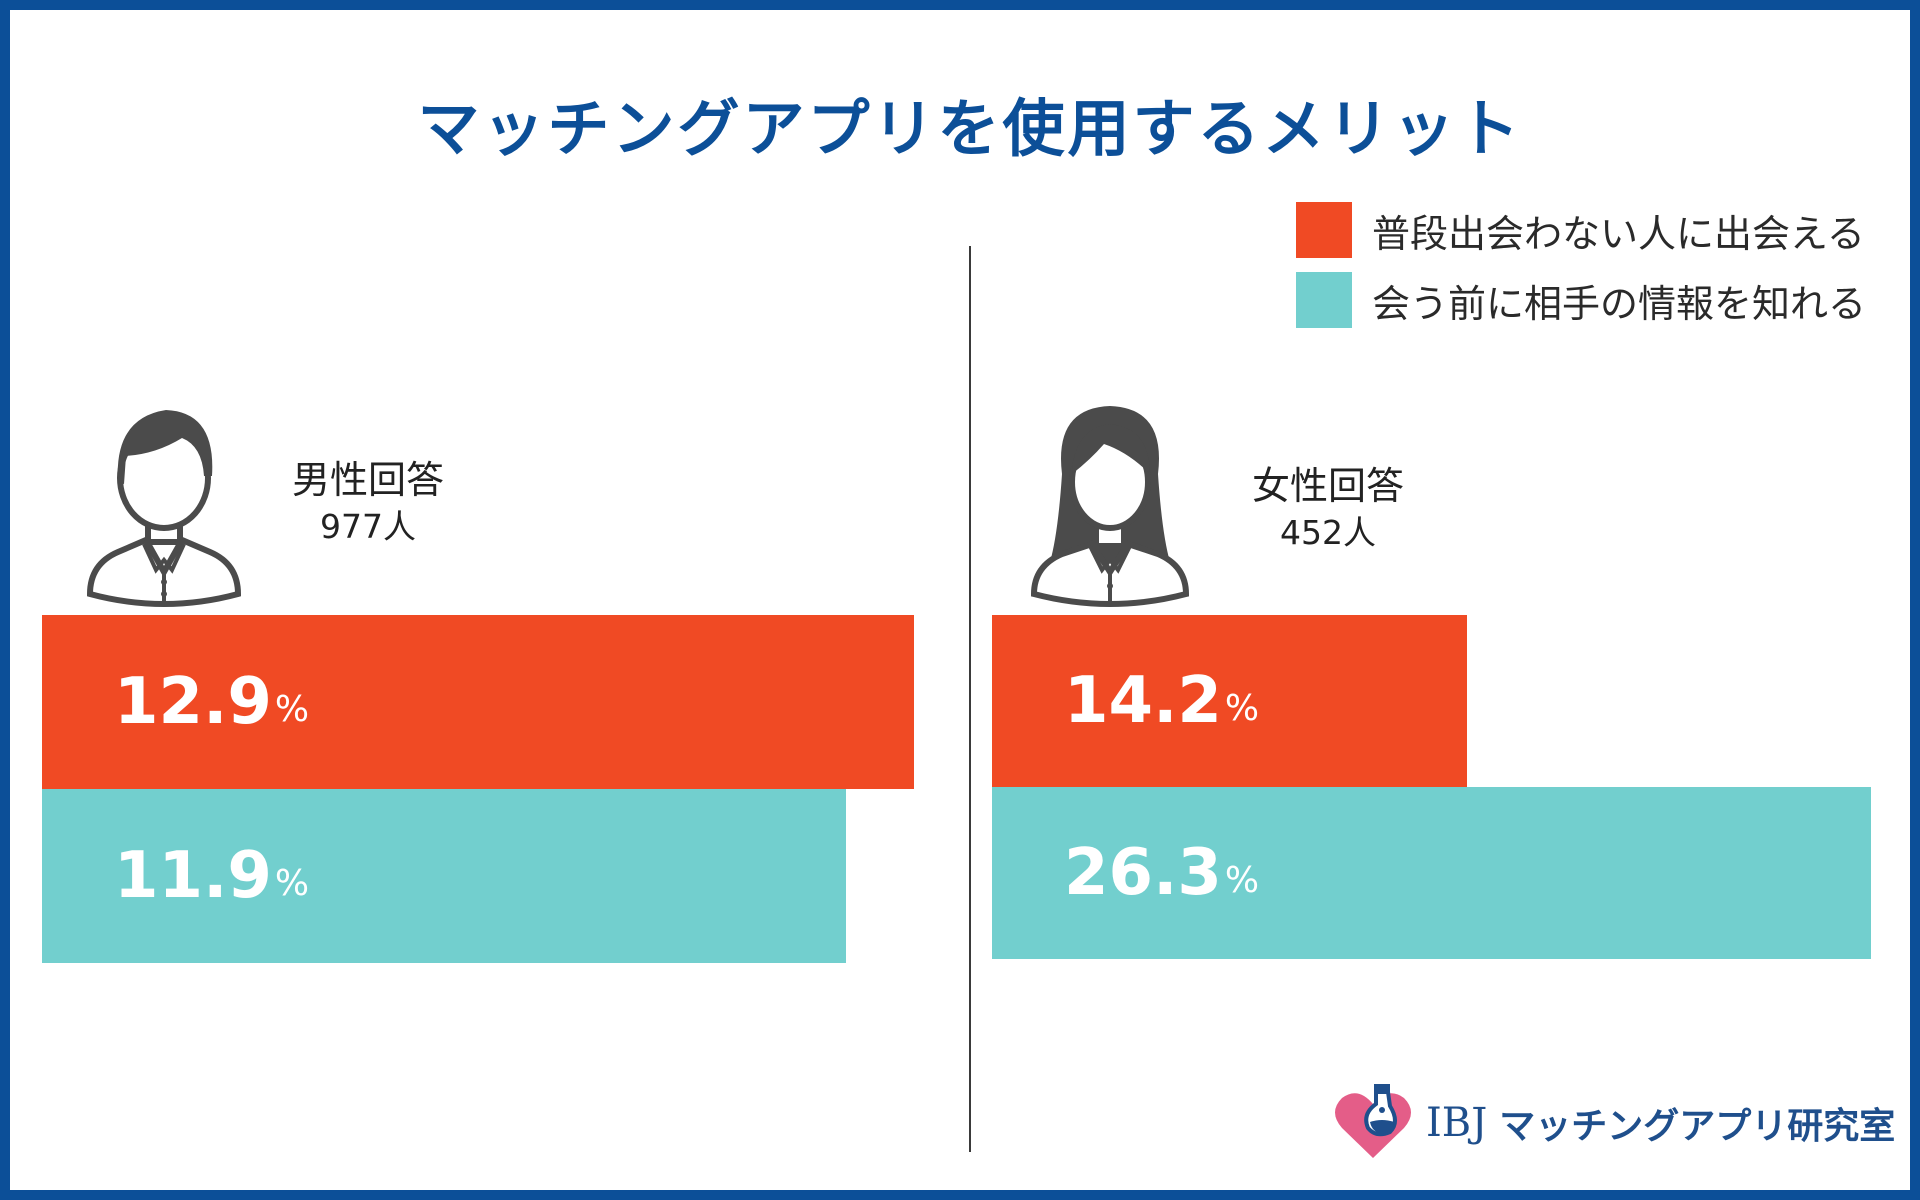 The width and height of the screenshot is (1920, 1200). I want to click on brand-logo: IBJ マッチングアプリ研究室, so click(1613, 1123).